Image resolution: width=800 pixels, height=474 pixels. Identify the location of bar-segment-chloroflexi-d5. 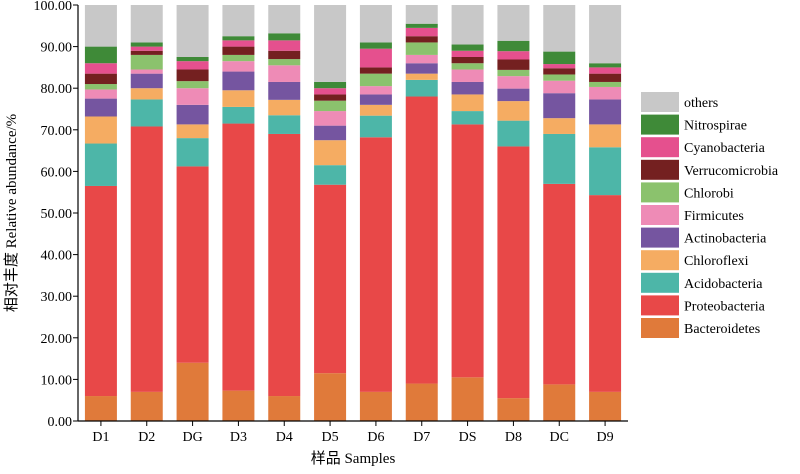
(330, 153).